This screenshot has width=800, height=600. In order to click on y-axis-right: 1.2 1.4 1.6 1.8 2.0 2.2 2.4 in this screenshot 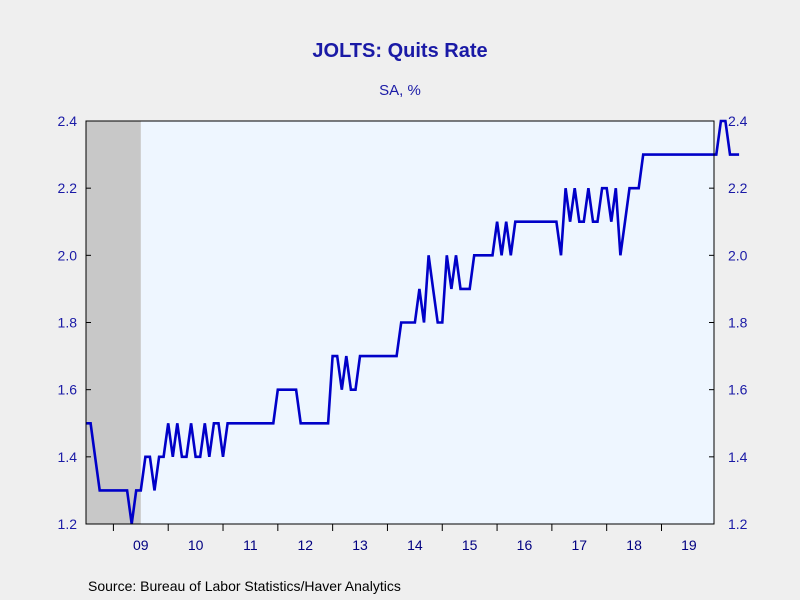, I will do `click(728, 322)`.